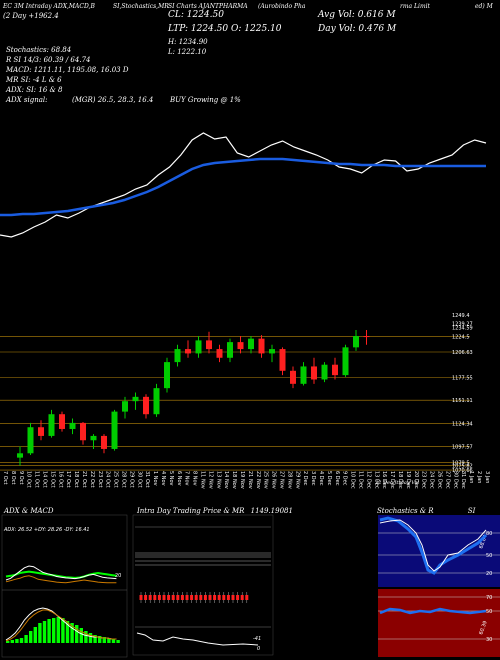 The height and width of the screenshot is (660, 500). Describe the element at coordinates (155, 478) in the screenshot. I see `date-tick-label: 1 Nov` at that location.